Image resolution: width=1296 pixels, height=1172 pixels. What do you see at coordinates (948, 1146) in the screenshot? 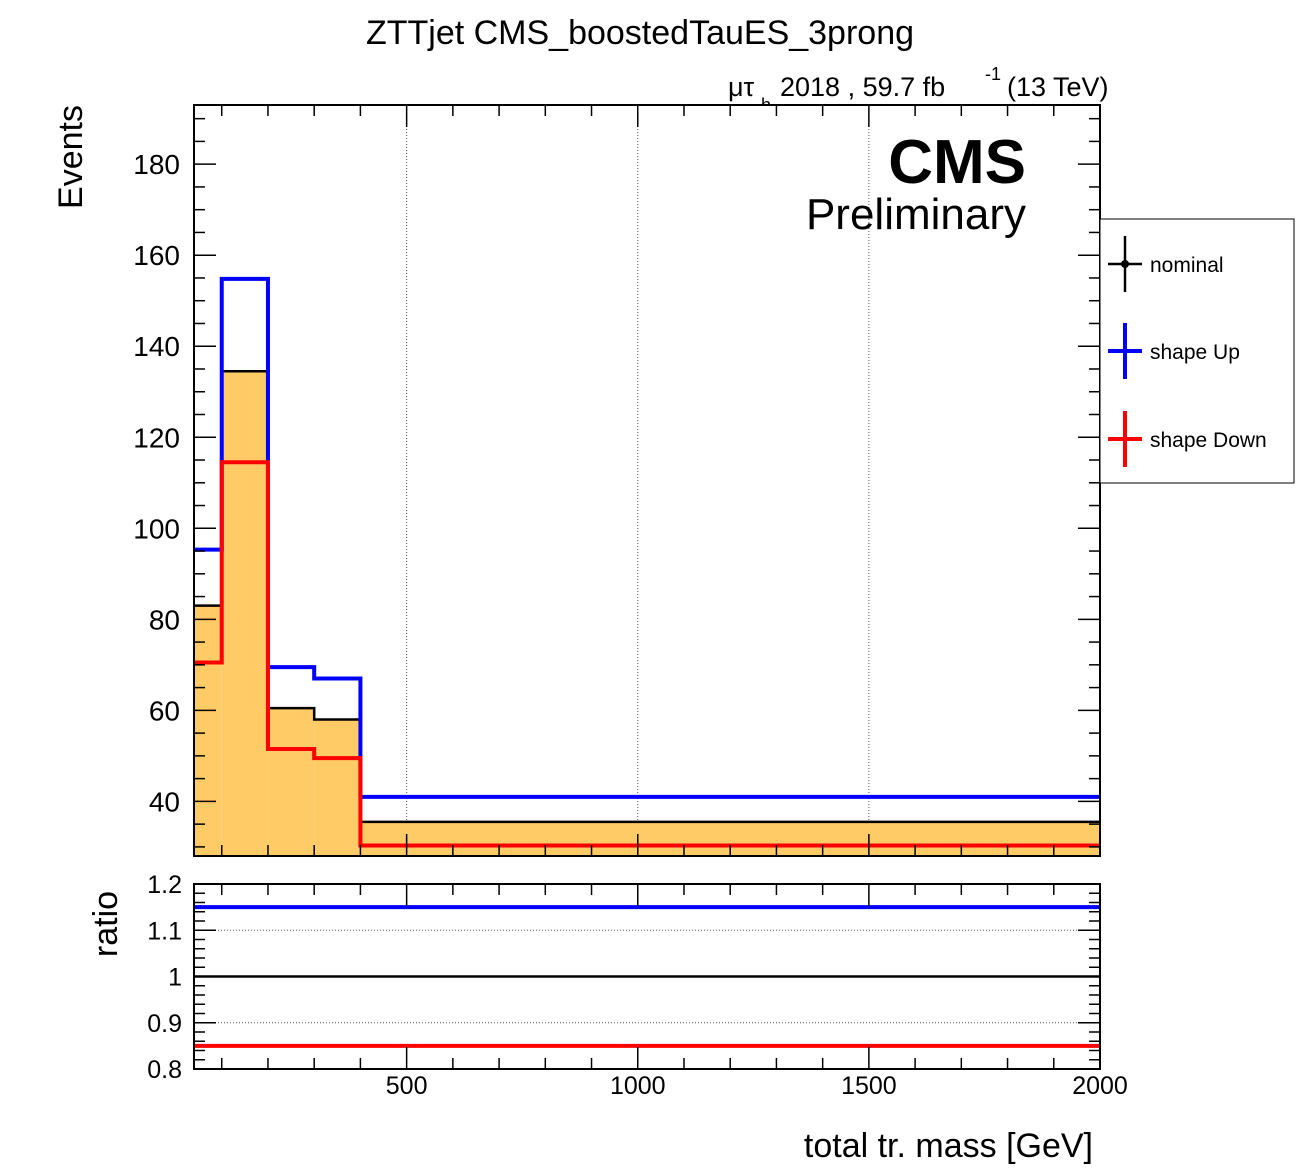
I see `x-axis-label: total tr. mass [GeV]` at bounding box center [948, 1146].